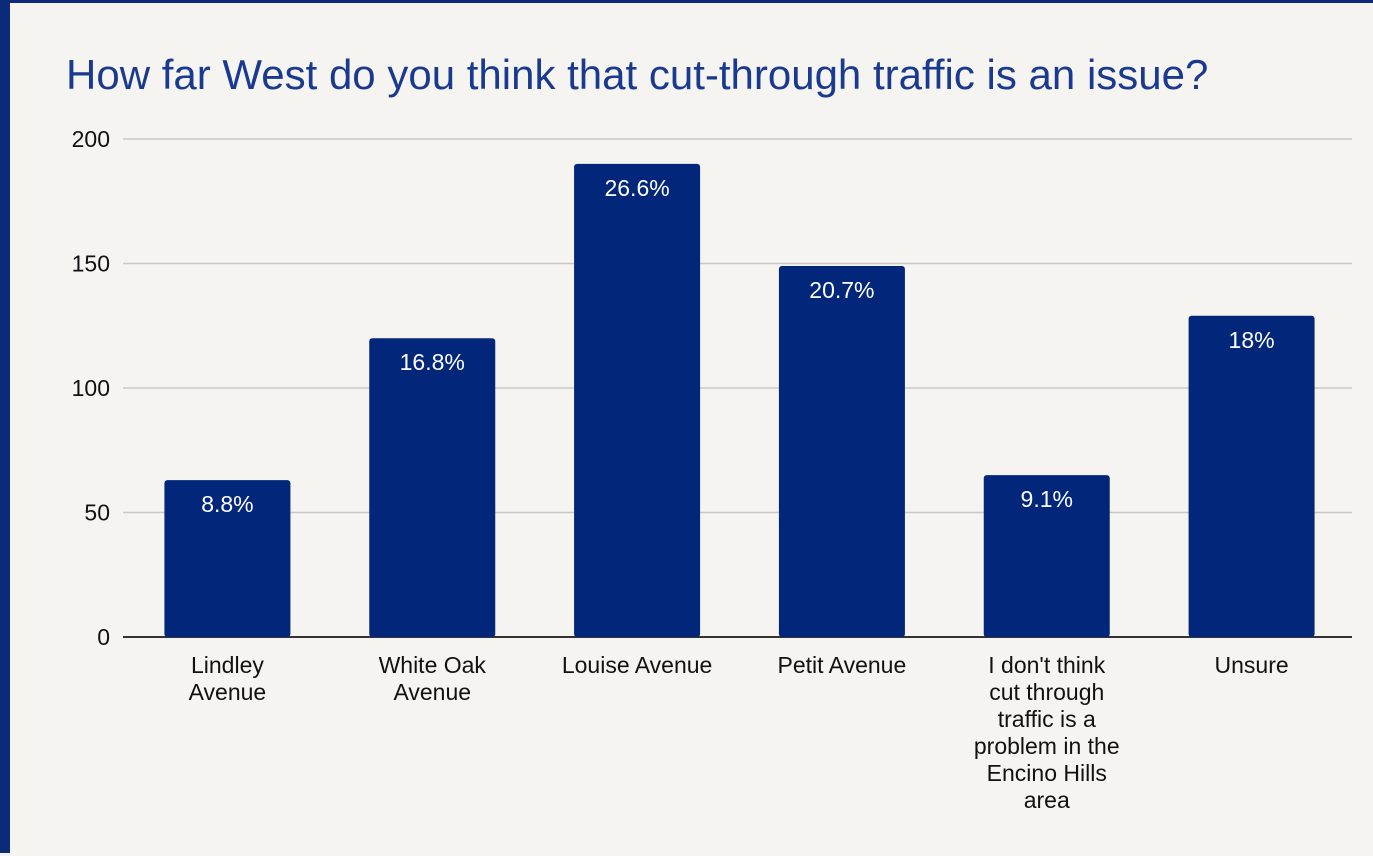 Image resolution: width=1373 pixels, height=856 pixels. Describe the element at coordinates (103, 637) in the screenshot. I see `y-tick-label: 0` at that location.